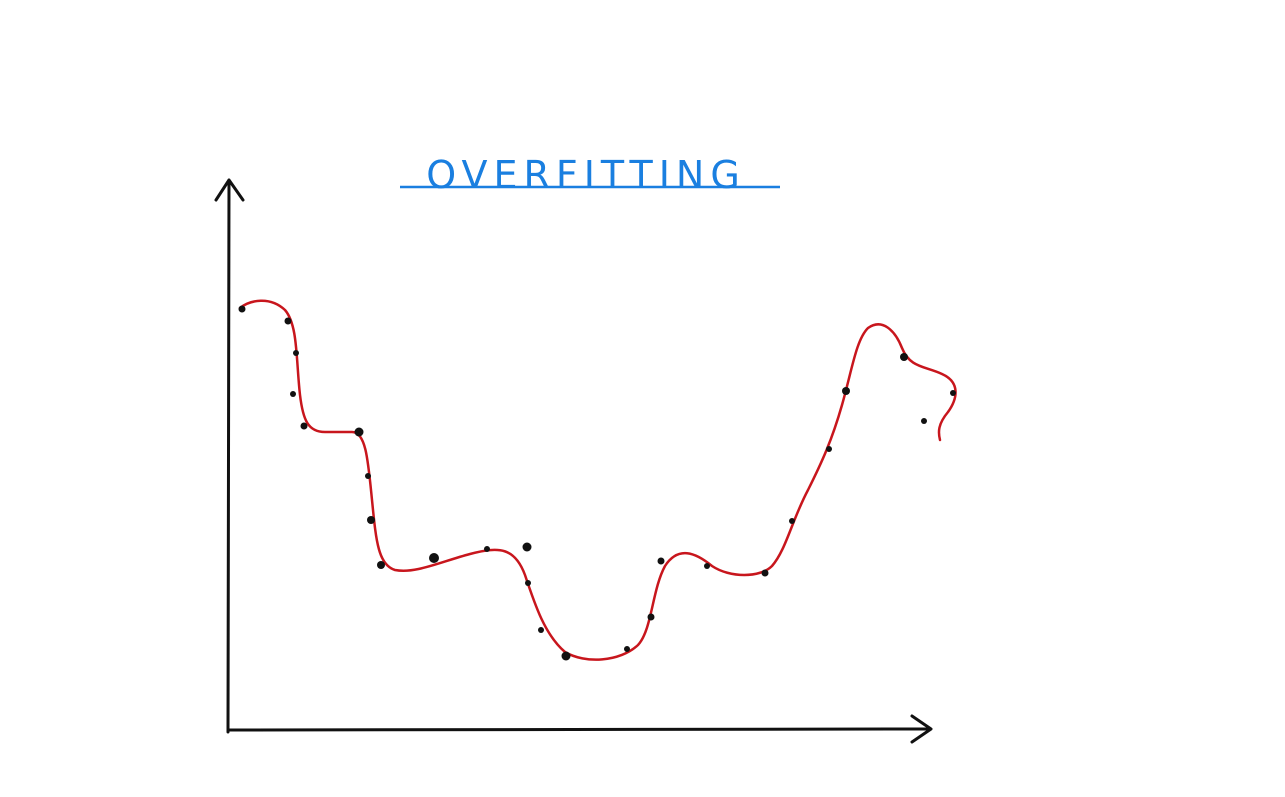 The image size is (1285, 797). What do you see at coordinates (586, 175) in the screenshot?
I see `title: OVERFITTING` at bounding box center [586, 175].